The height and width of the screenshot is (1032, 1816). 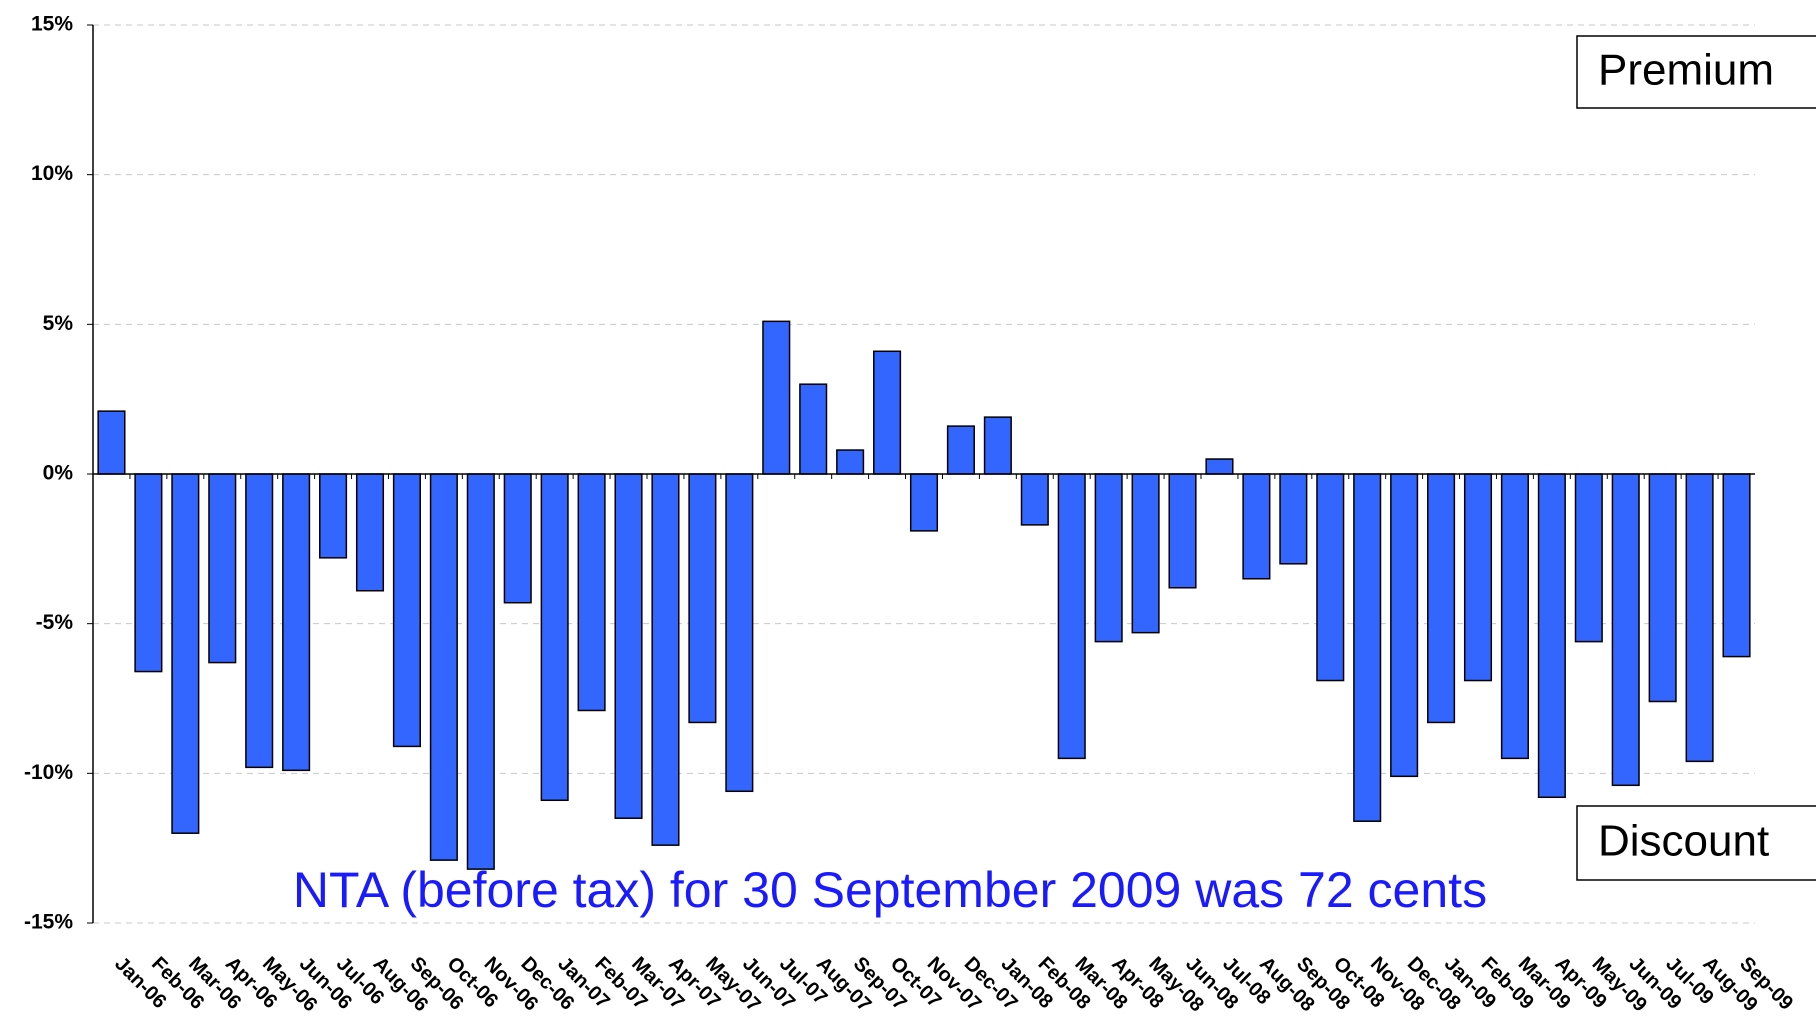 I want to click on y-tick-label: 0%, so click(x=58, y=473).